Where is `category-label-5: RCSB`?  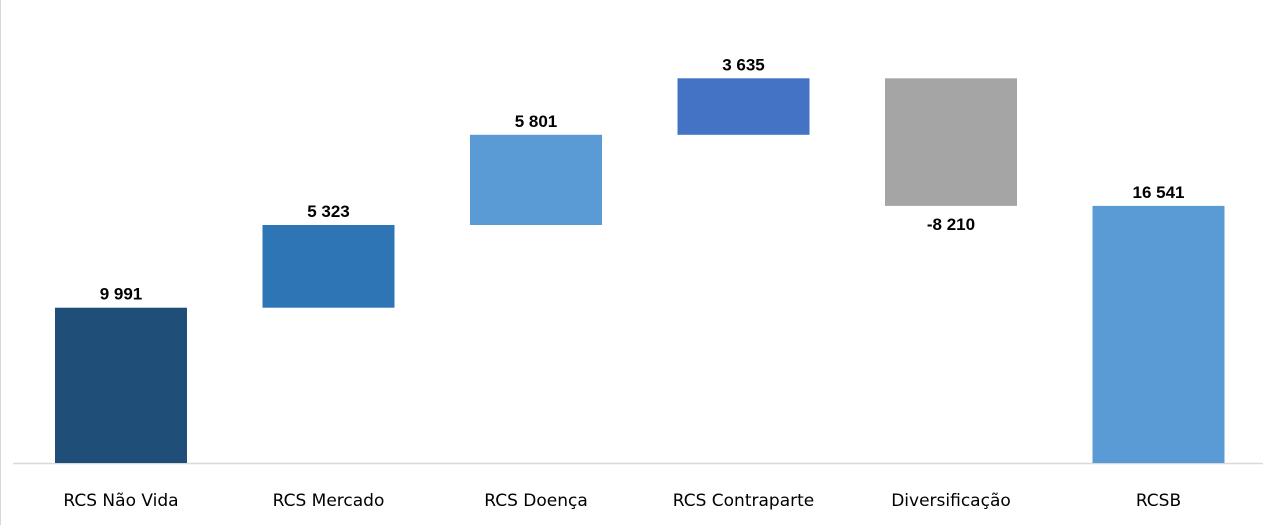
category-label-5: RCSB is located at coordinates (1158, 501).